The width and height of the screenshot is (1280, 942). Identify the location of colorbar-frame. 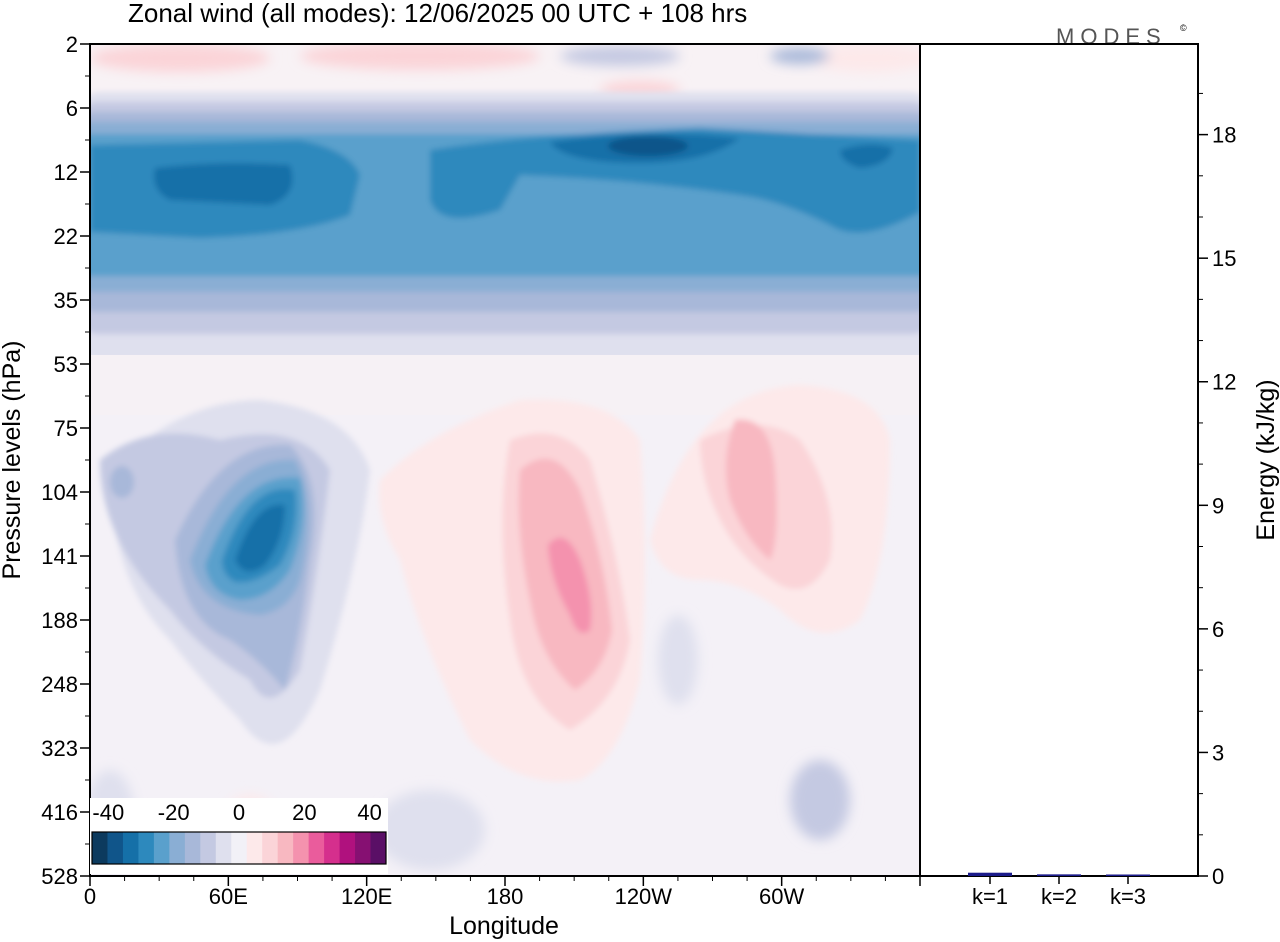
(239, 848).